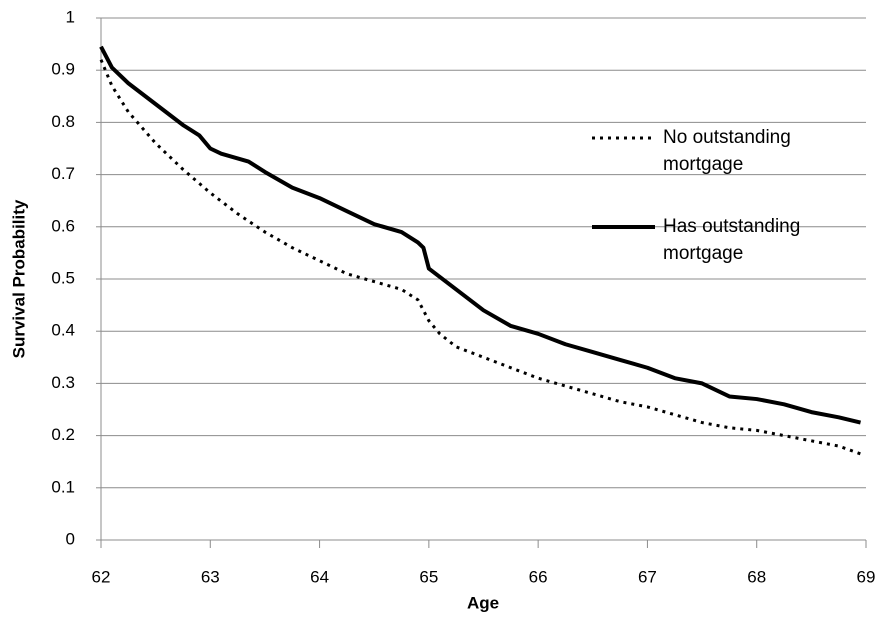 The width and height of the screenshot is (879, 618). Describe the element at coordinates (756, 576) in the screenshot. I see `x-tick-label: 68` at that location.